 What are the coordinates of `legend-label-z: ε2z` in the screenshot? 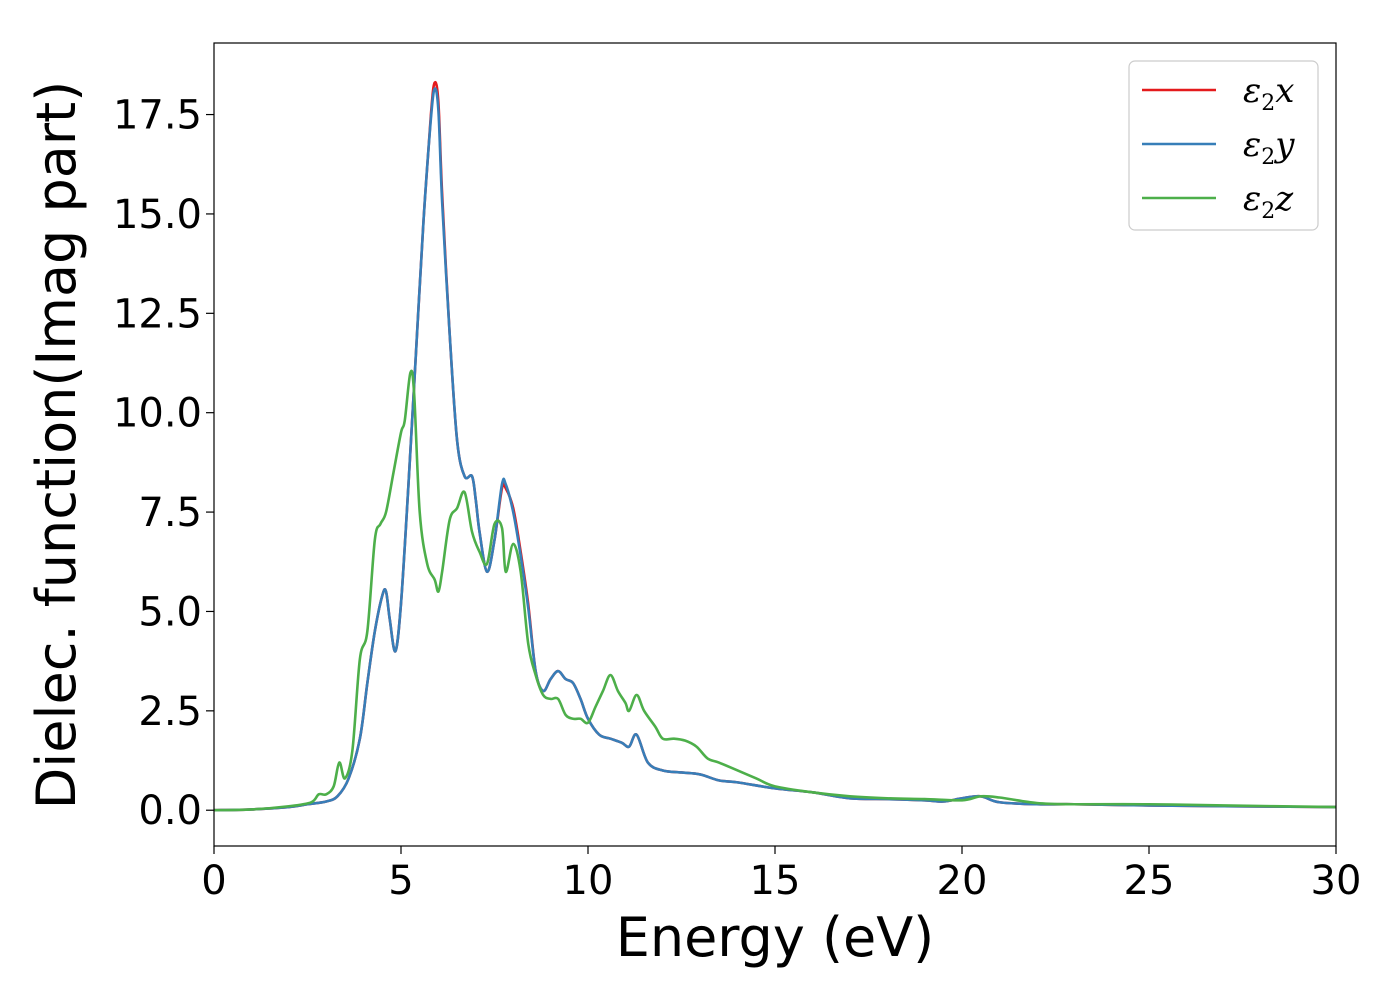 It's located at (1268, 201).